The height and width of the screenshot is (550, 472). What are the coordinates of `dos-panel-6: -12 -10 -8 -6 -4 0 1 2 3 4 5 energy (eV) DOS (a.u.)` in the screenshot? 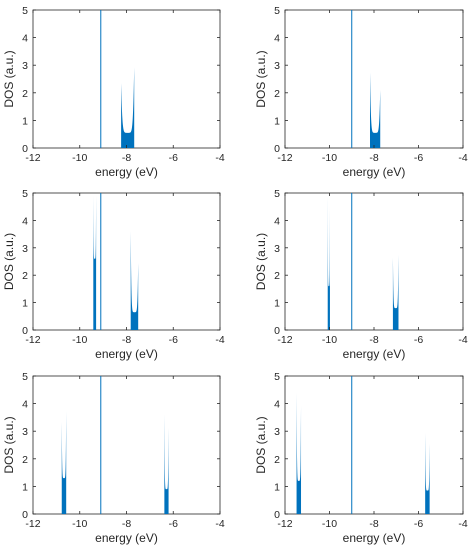 It's located at (361, 458).